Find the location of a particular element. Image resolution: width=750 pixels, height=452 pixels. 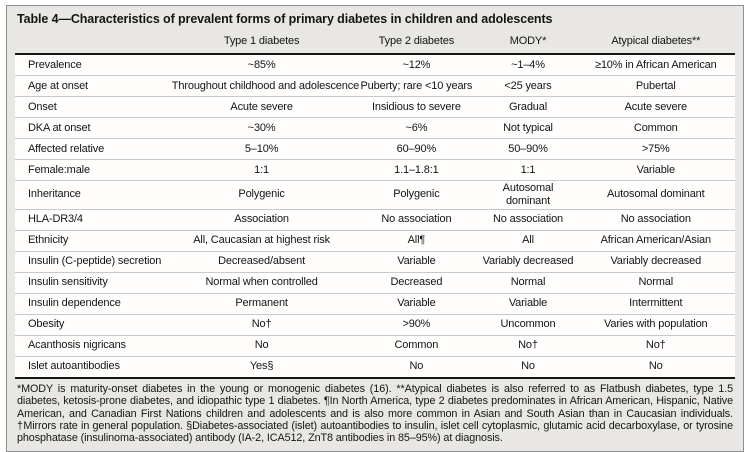

cell-type2: Common is located at coordinates (416, 345).